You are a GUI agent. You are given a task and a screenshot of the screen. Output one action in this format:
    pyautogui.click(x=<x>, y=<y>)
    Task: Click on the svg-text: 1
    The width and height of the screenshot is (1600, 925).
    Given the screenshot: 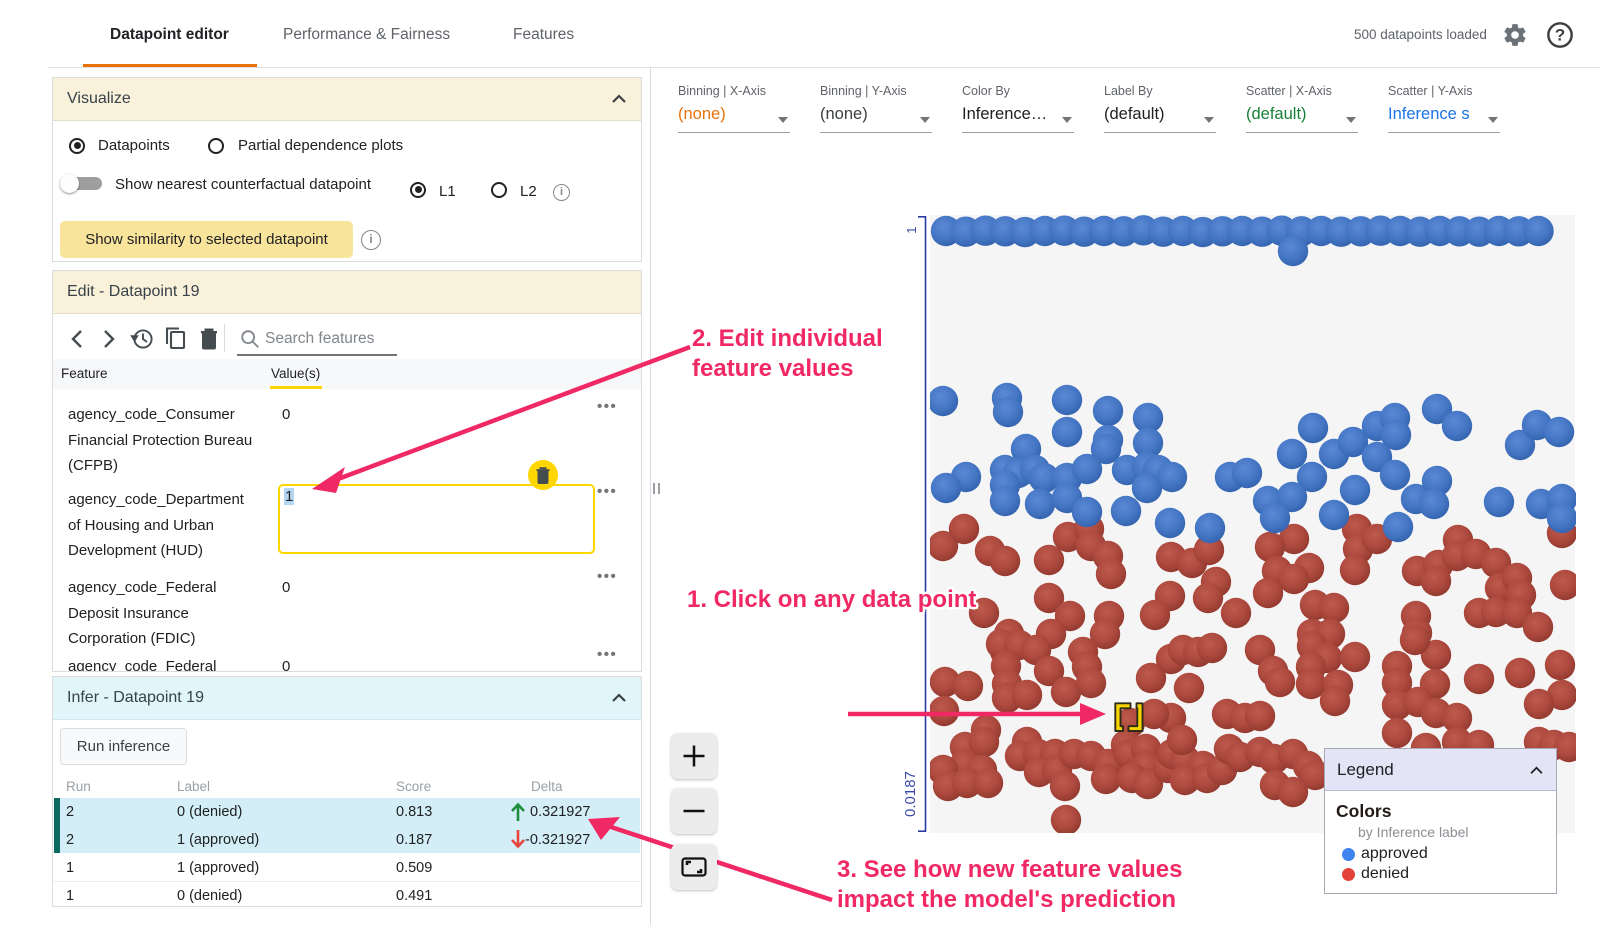 What is the action you would take?
    pyautogui.click(x=911, y=230)
    